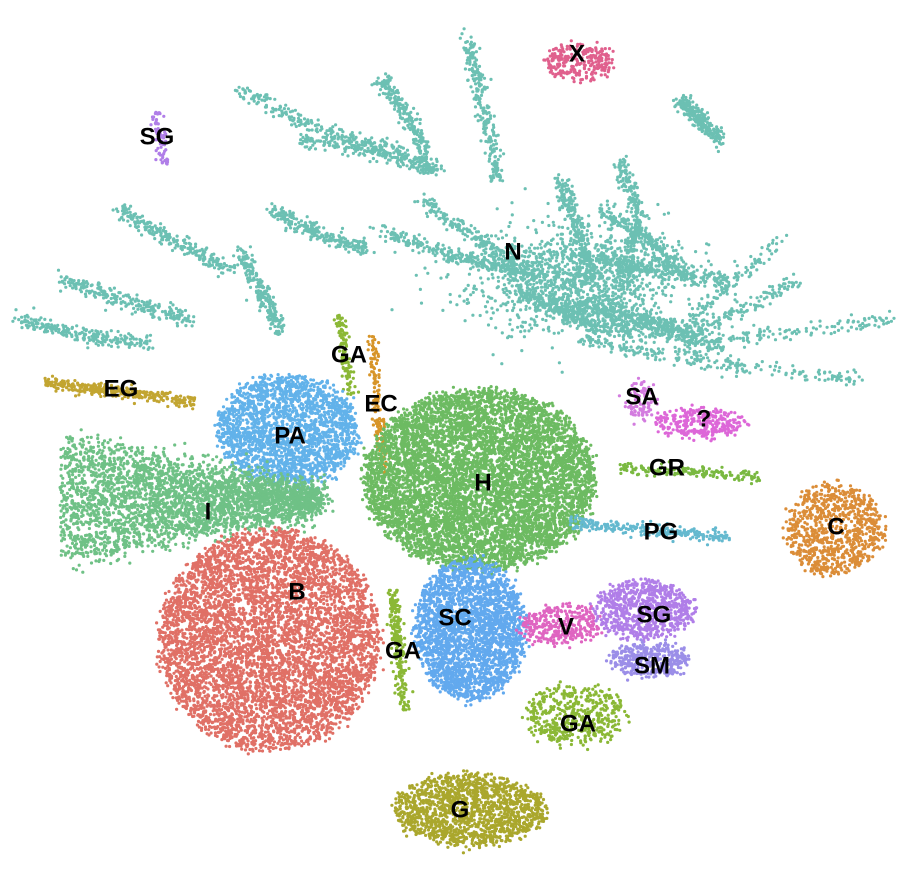 Image resolution: width=920 pixels, height=887 pixels. I want to click on cell-point-0-2008, so click(147, 335).